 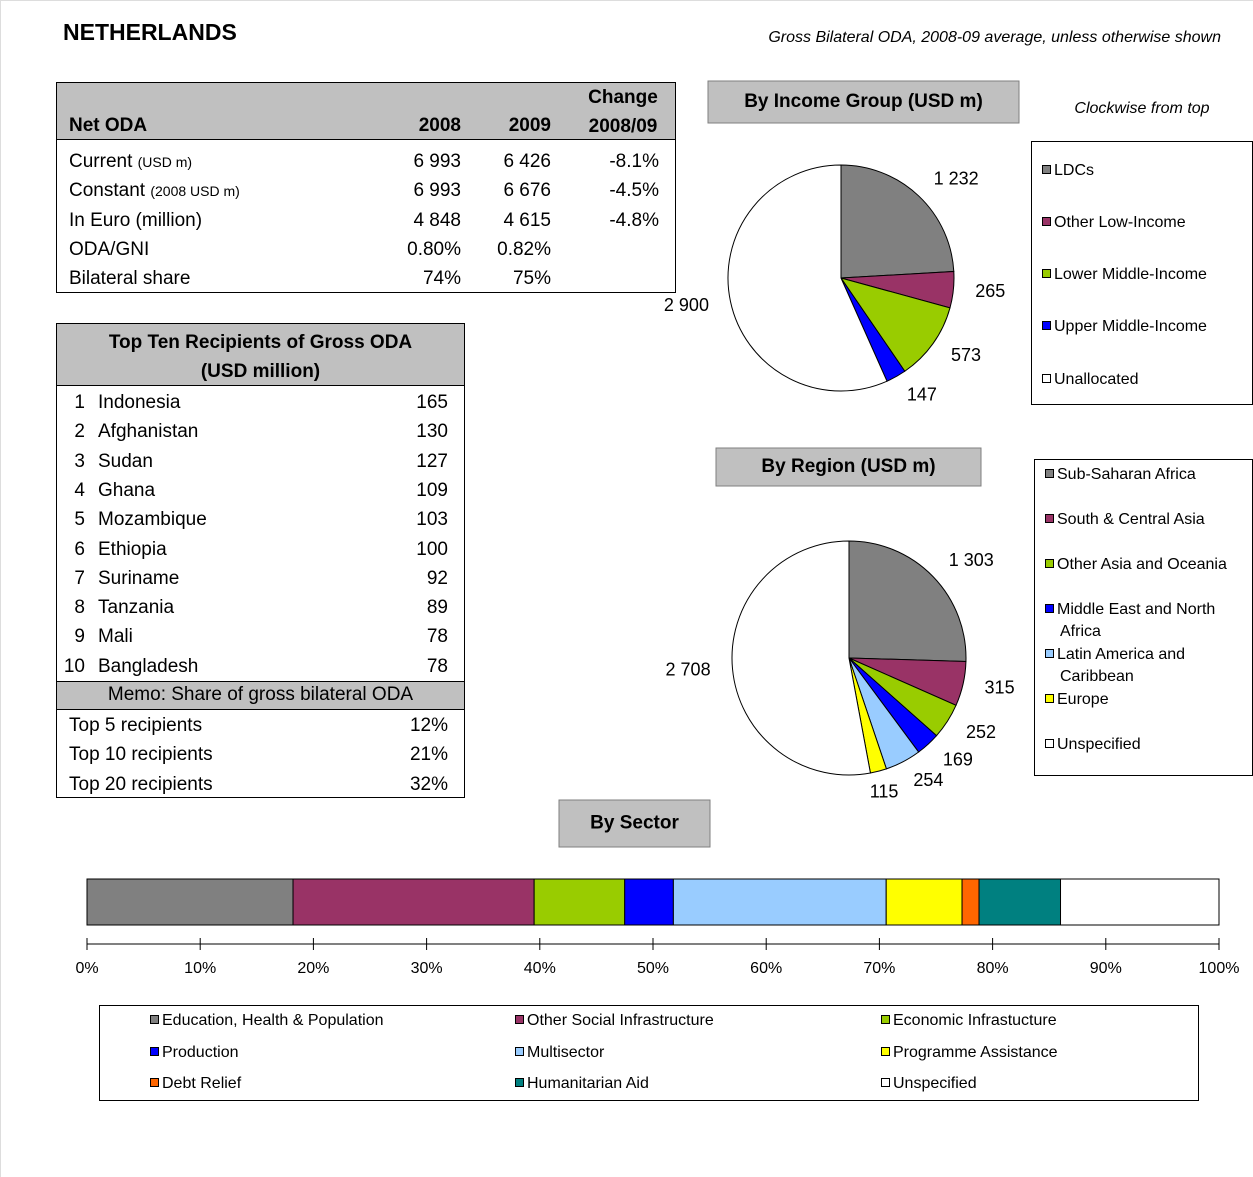 What do you see at coordinates (1000, 687) in the screenshot?
I see `pie-value-label: 315` at bounding box center [1000, 687].